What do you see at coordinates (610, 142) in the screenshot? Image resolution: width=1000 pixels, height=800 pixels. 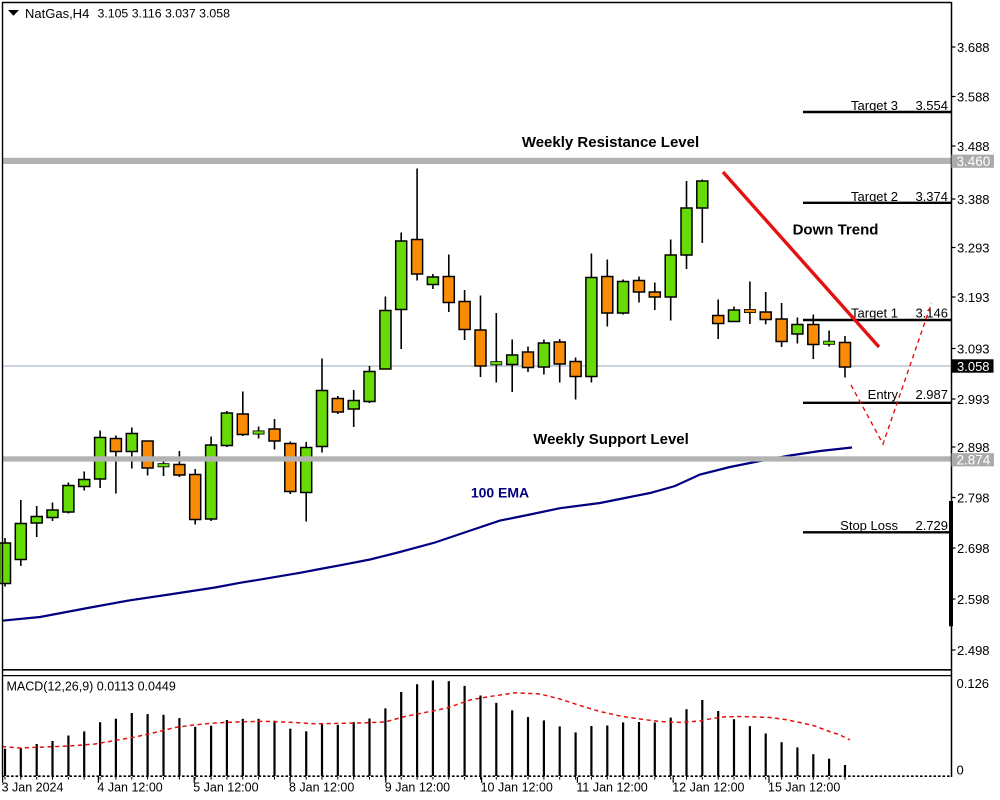 I see `svg-text: Weekly Resistance Level` at bounding box center [610, 142].